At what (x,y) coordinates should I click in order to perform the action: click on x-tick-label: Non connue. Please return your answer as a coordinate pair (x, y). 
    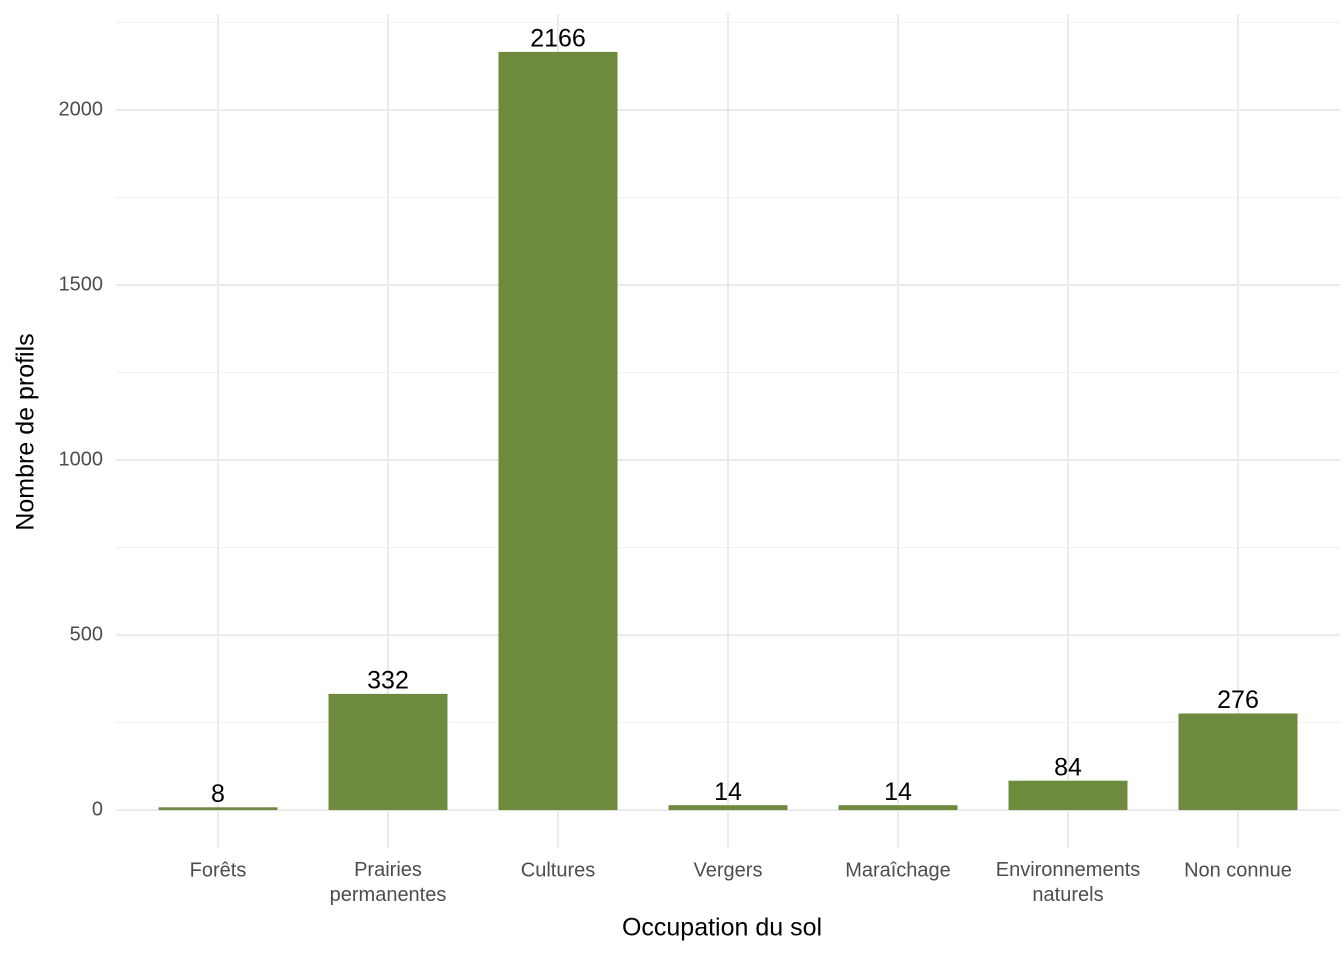
    Looking at the image, I should click on (1238, 870).